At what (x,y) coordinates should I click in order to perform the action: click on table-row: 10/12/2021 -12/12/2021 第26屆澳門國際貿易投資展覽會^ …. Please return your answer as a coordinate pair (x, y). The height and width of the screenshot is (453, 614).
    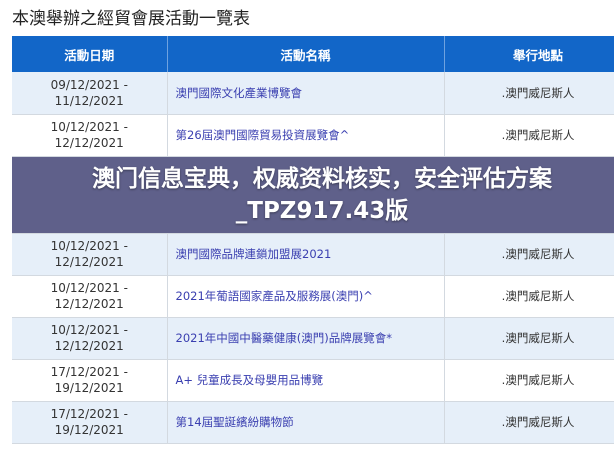
    Looking at the image, I should click on (313, 135).